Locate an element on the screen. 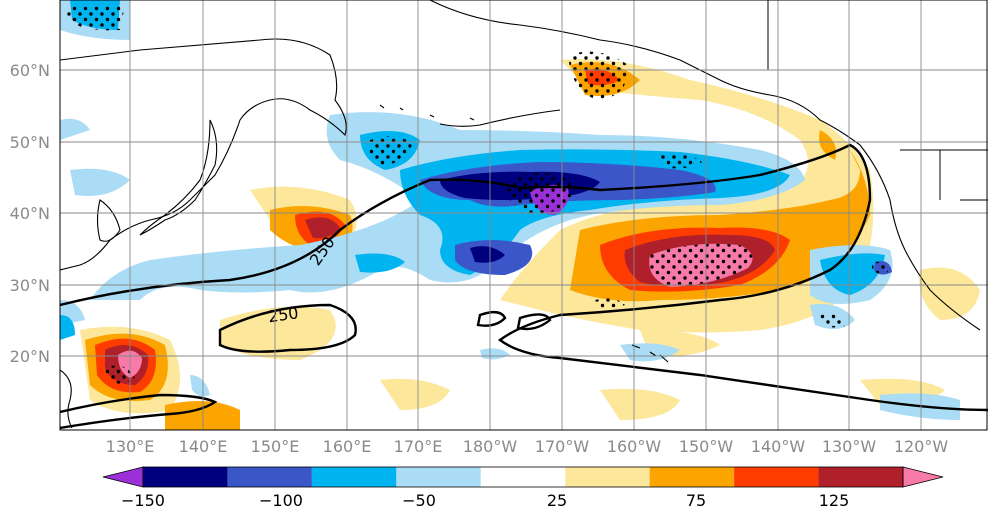  lat-label-30n: 30°N is located at coordinates (30, 285).